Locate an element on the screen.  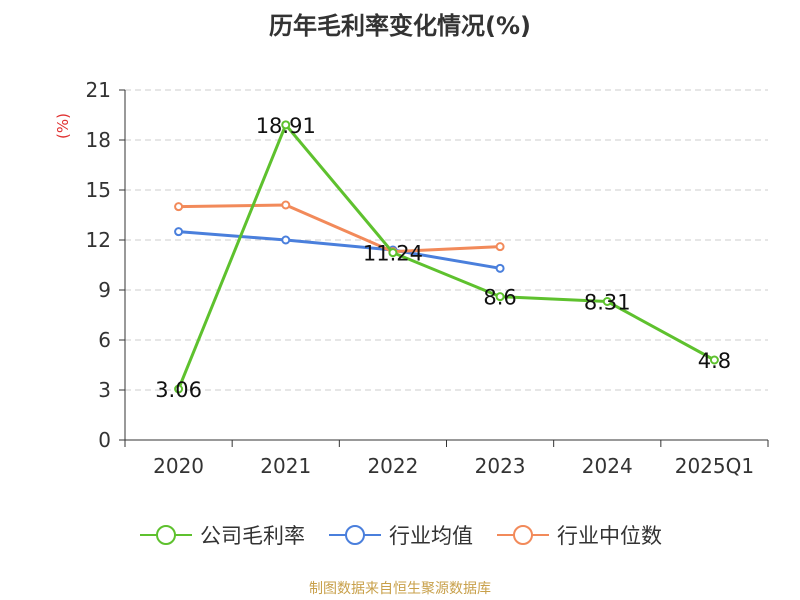
legend: 公司毛利率 行业均值 行业中位数 is located at coordinates (400, 535).